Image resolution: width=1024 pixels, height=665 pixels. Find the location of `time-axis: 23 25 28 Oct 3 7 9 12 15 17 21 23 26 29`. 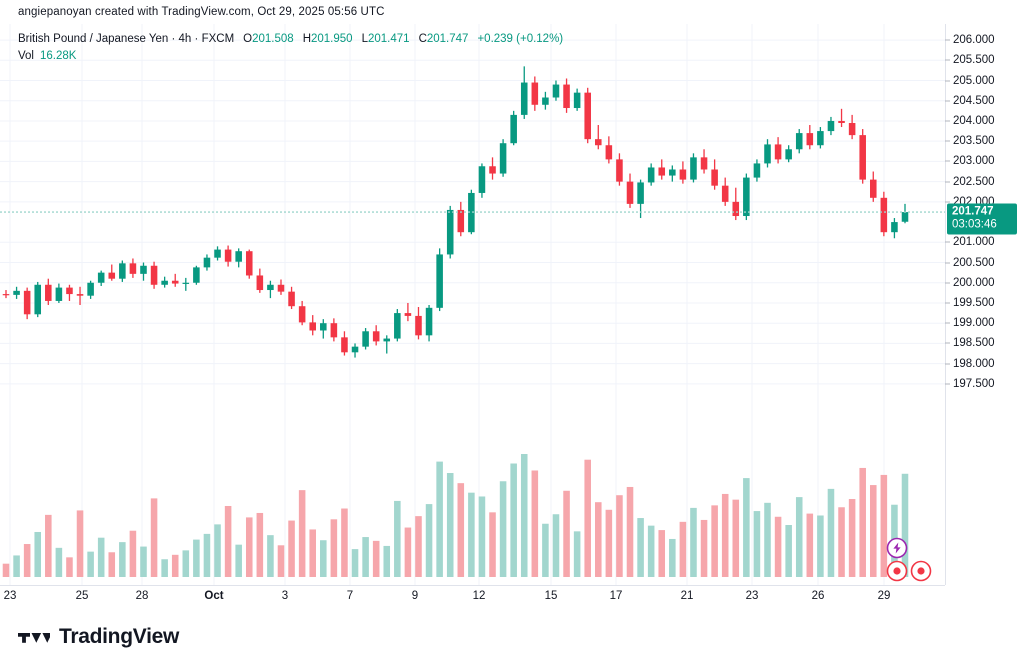

time-axis: 23 25 28 Oct 3 7 9 12 15 17 21 23 26 29 is located at coordinates (512, 597).